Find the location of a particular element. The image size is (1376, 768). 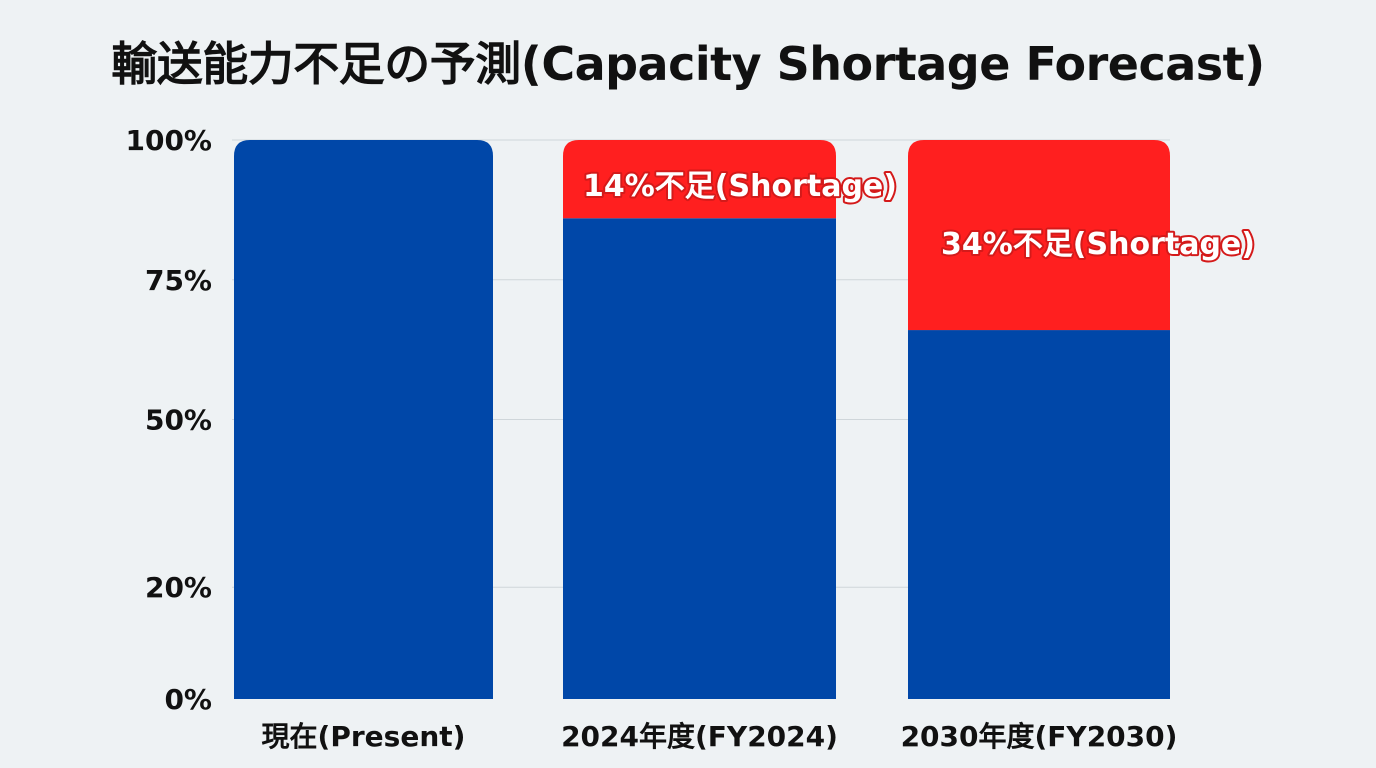

x-category-label: 2024年度(FY2024) is located at coordinates (699, 736).